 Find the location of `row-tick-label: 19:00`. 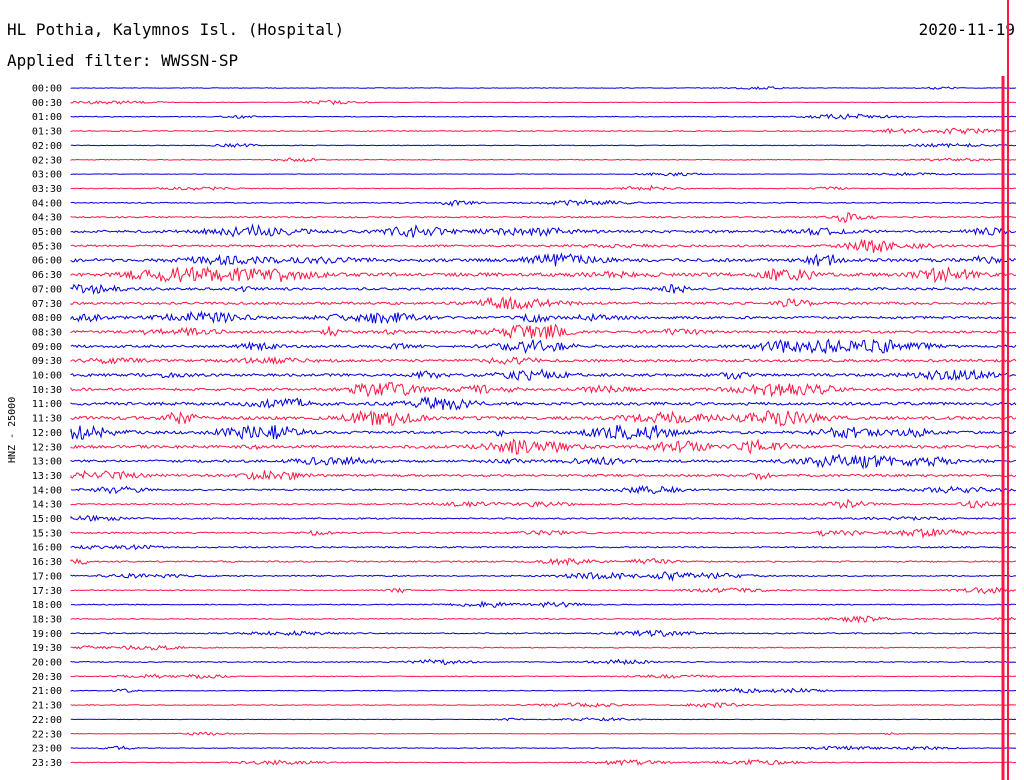

row-tick-label: 19:00 is located at coordinates (47, 634).